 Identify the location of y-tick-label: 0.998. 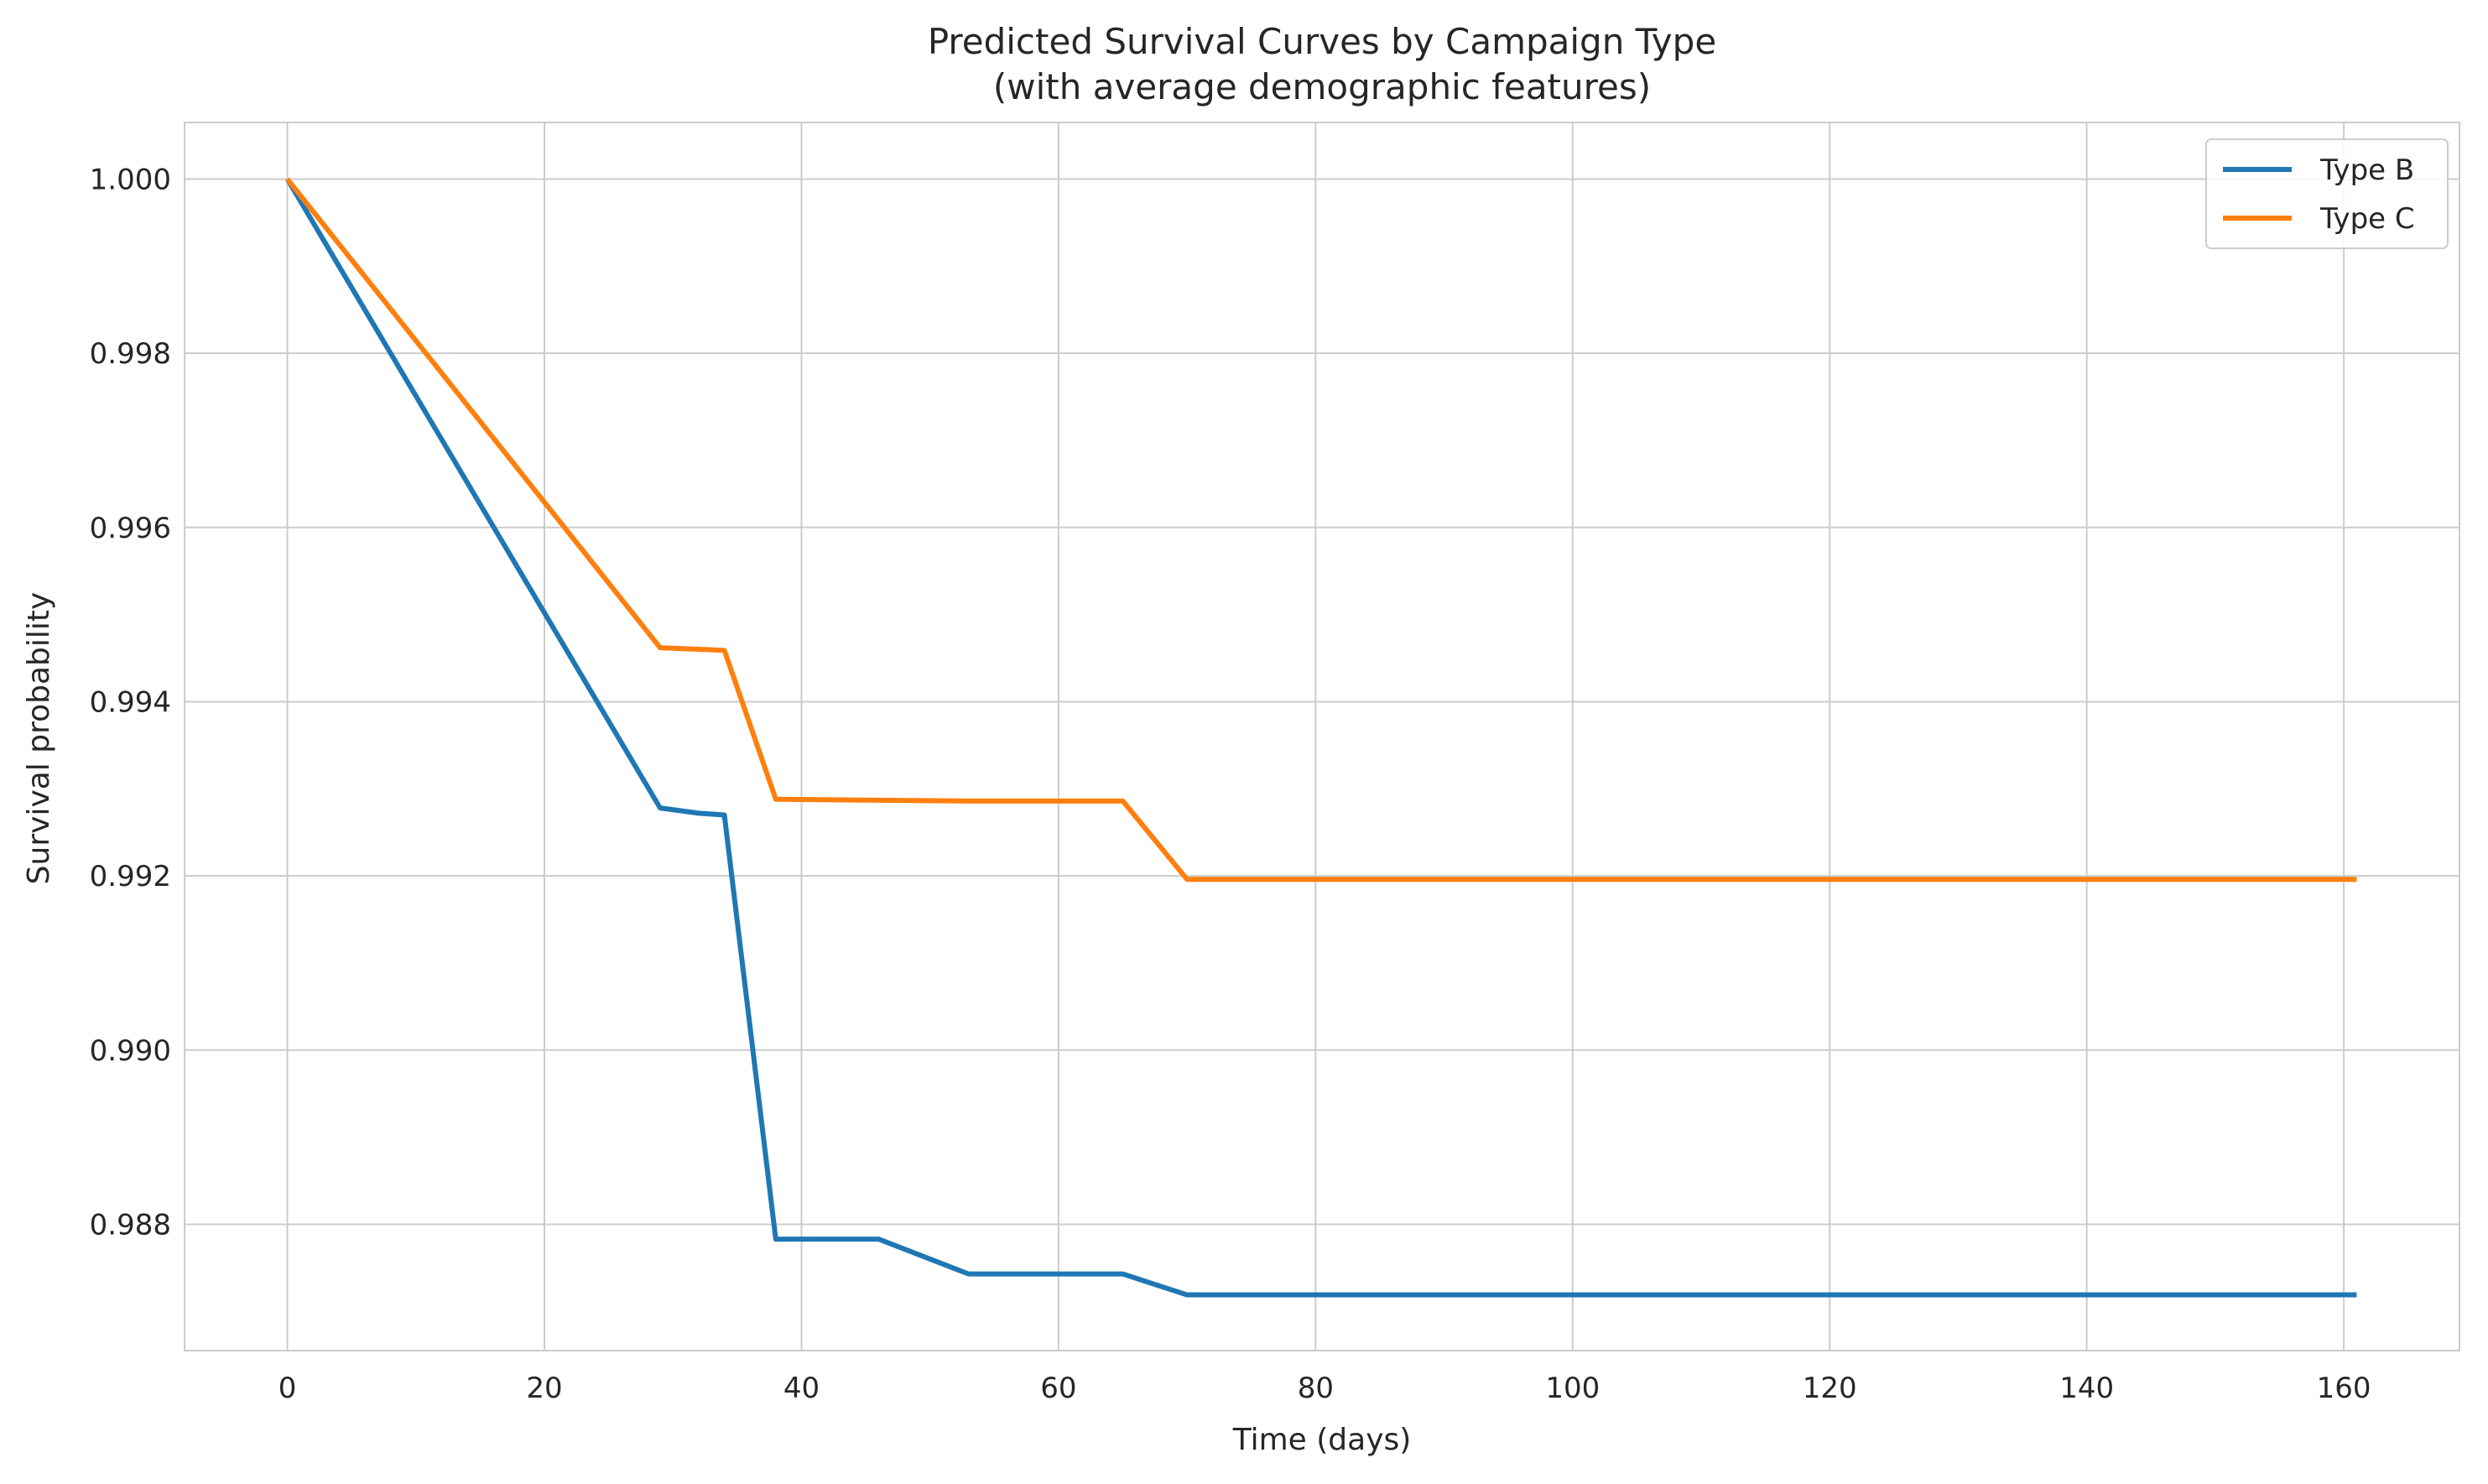
(130, 354).